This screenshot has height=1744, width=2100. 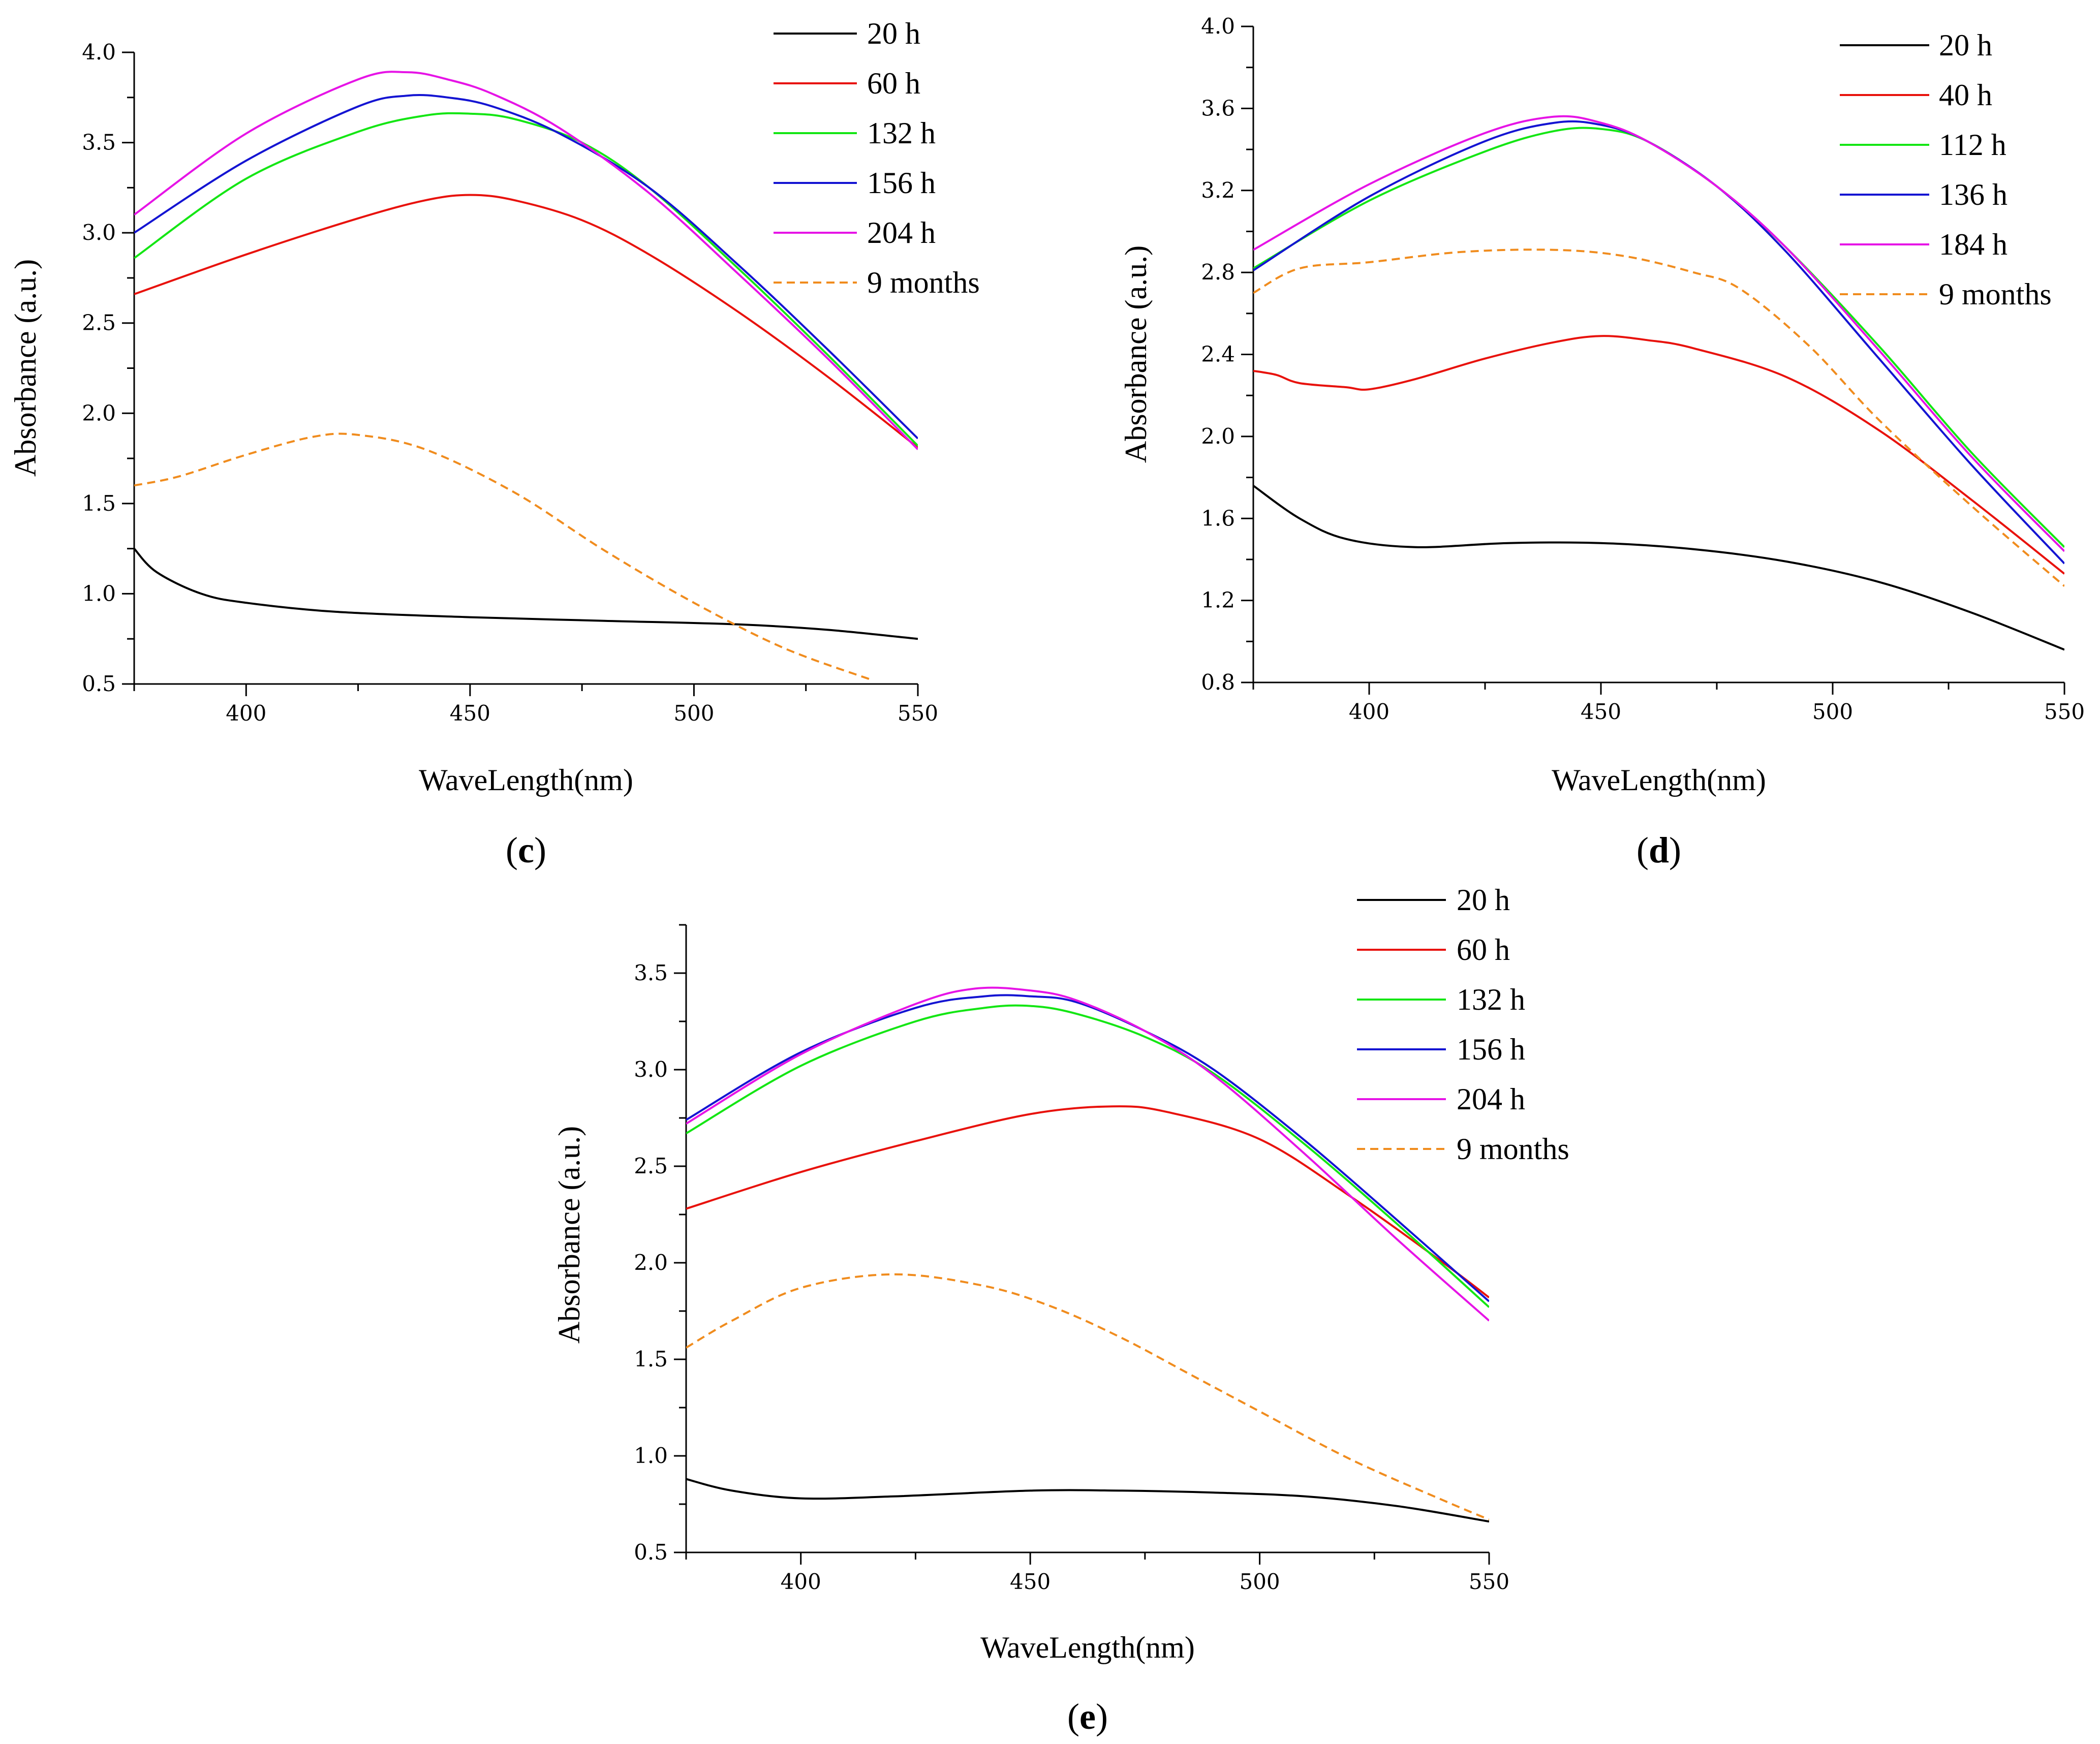 I want to click on panel-caption: (d), so click(x=1658, y=850).